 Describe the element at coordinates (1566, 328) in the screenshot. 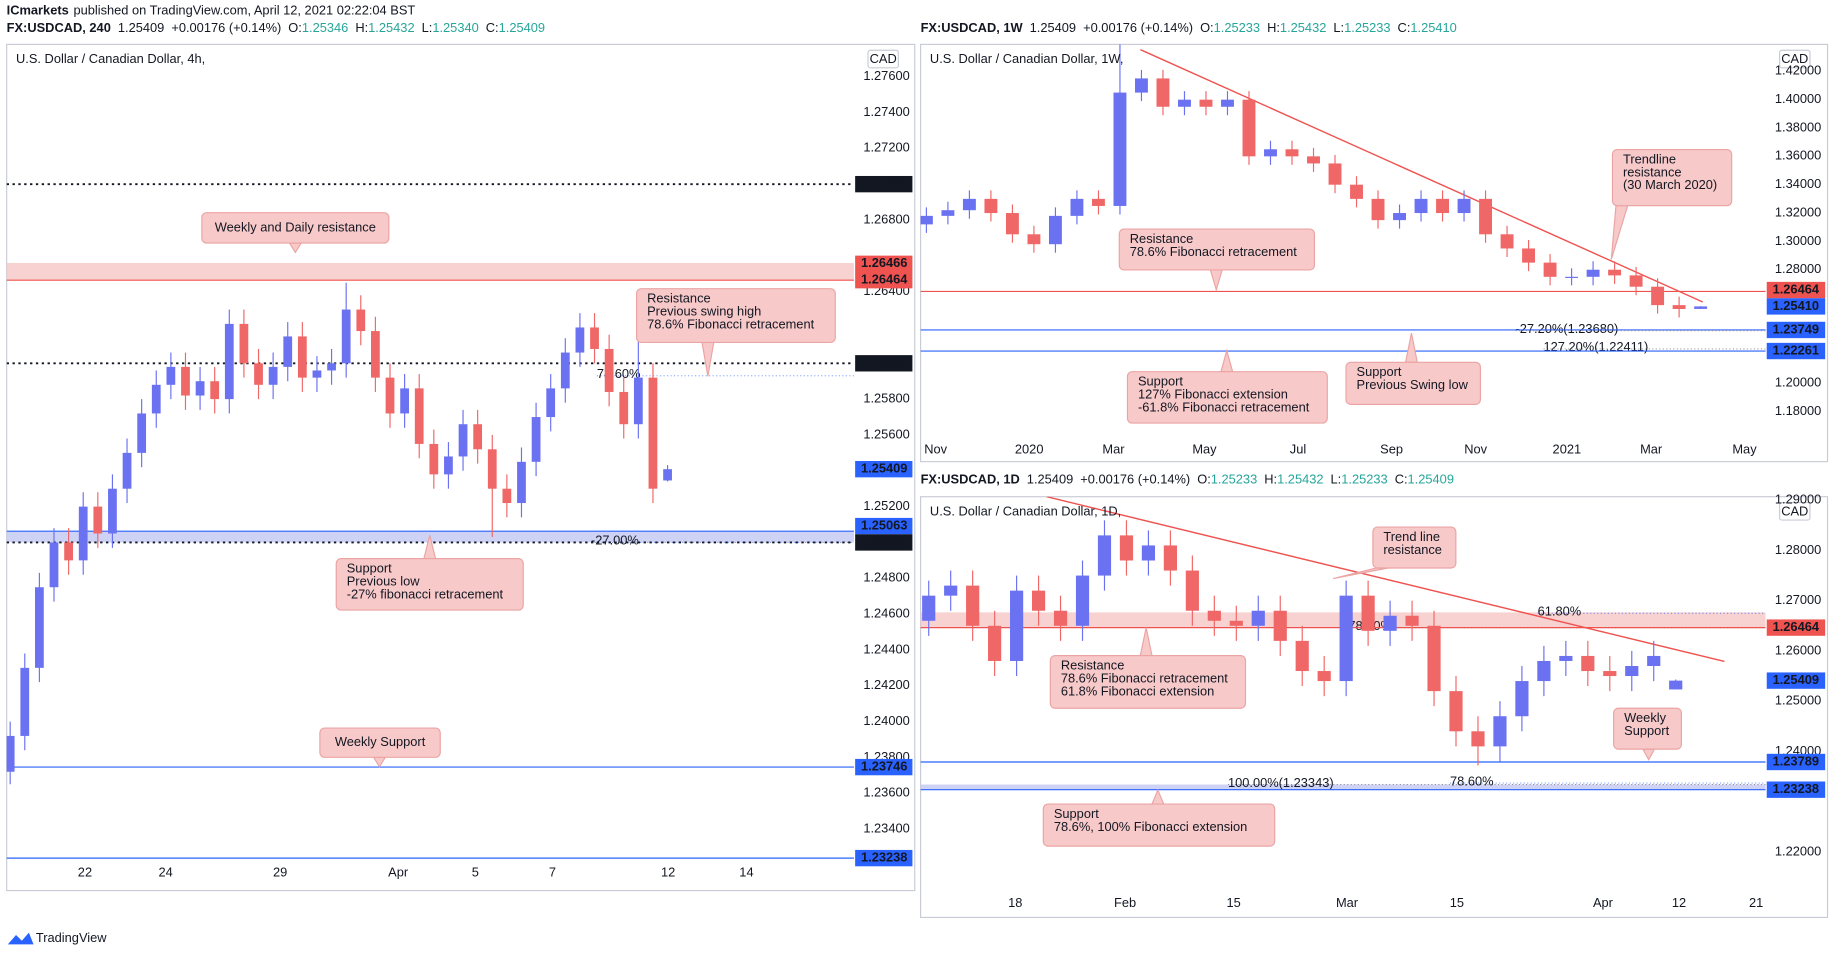

I see `fib-label: -27.20%(1.23680)` at that location.